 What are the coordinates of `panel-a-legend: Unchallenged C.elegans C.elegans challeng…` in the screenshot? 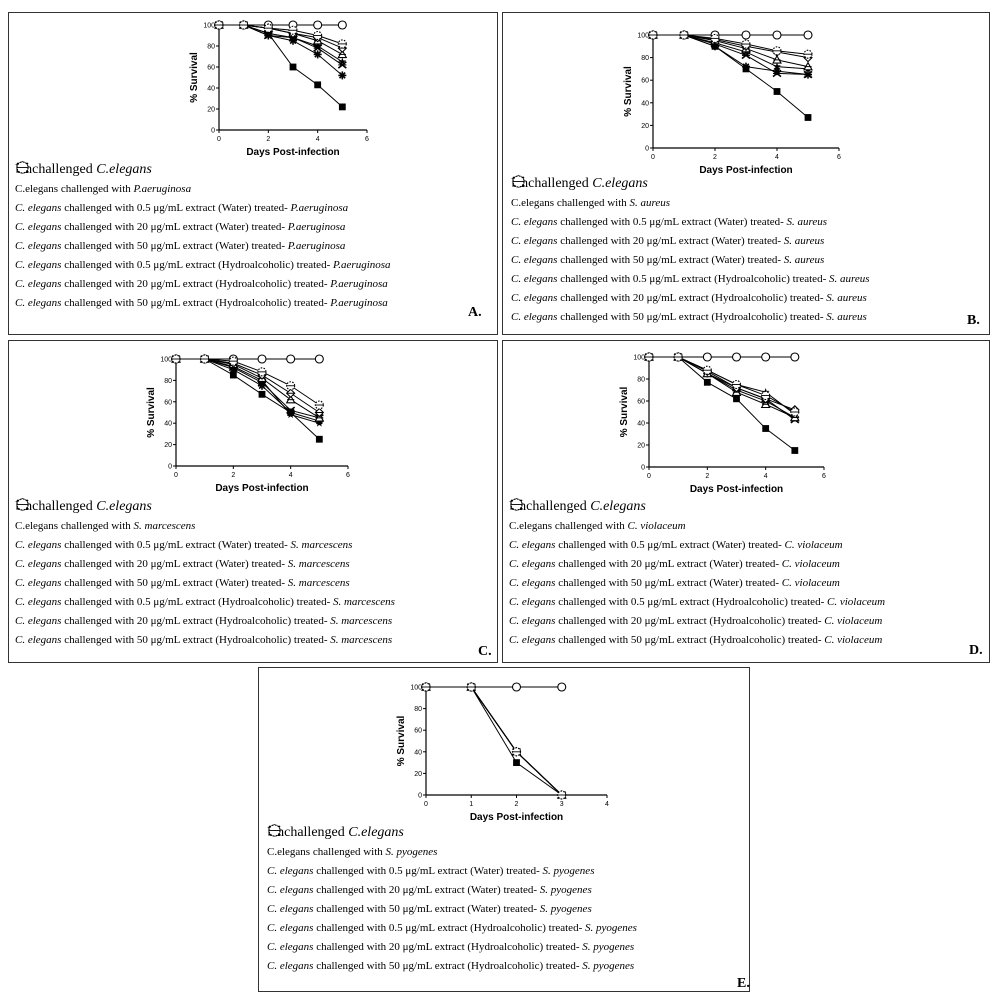 It's located at (203, 236).